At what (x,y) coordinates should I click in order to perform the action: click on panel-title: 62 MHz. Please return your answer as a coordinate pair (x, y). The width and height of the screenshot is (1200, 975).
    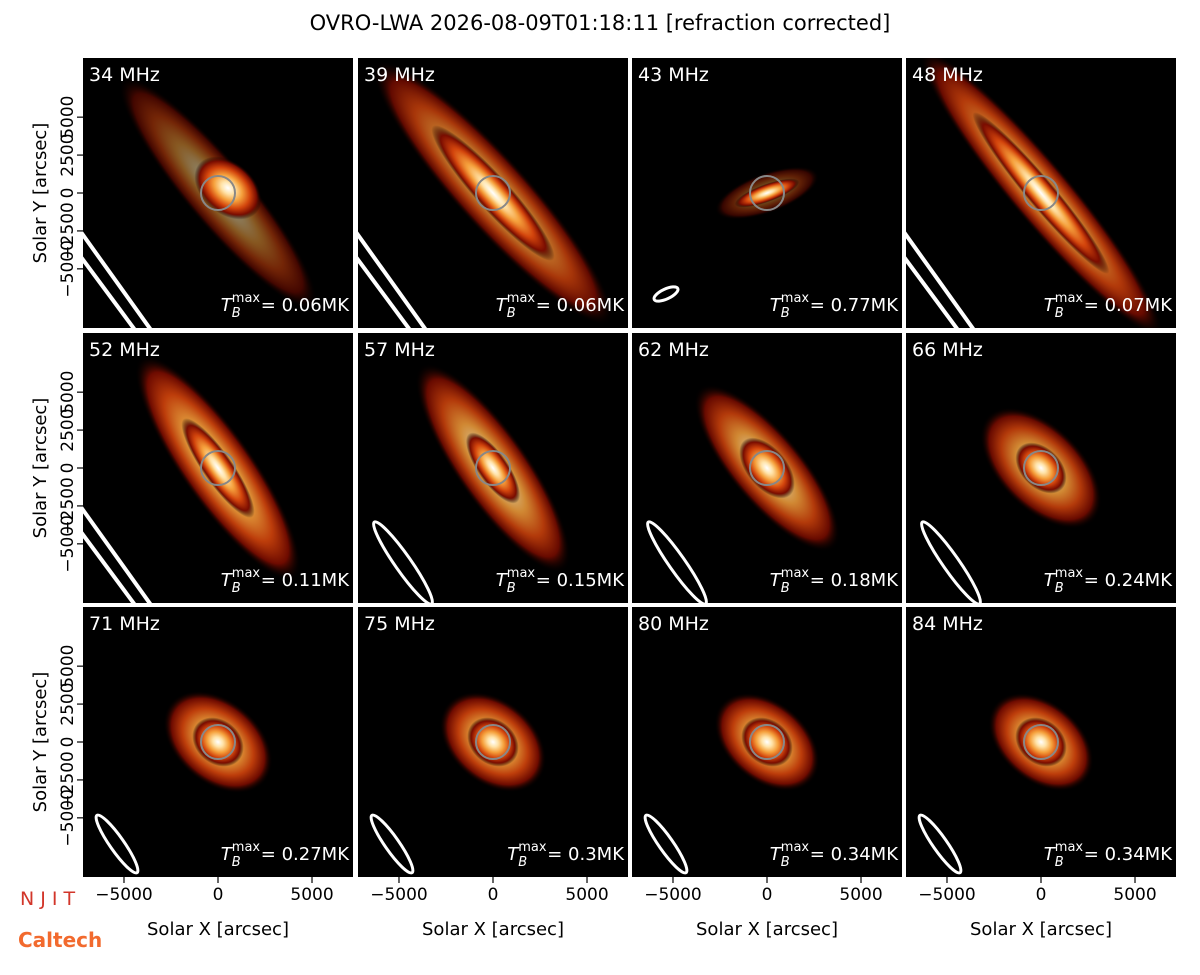
    Looking at the image, I should click on (673, 350).